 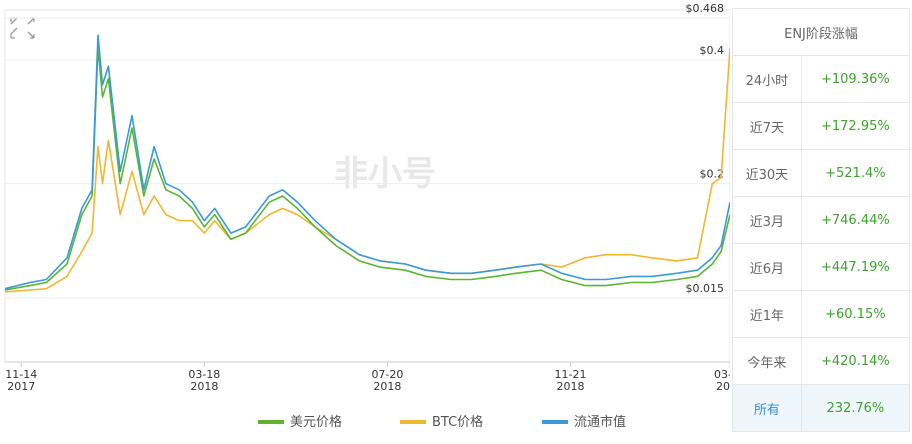 What do you see at coordinates (767, 314) in the screenshot?
I see `period-label: 近1年` at bounding box center [767, 314].